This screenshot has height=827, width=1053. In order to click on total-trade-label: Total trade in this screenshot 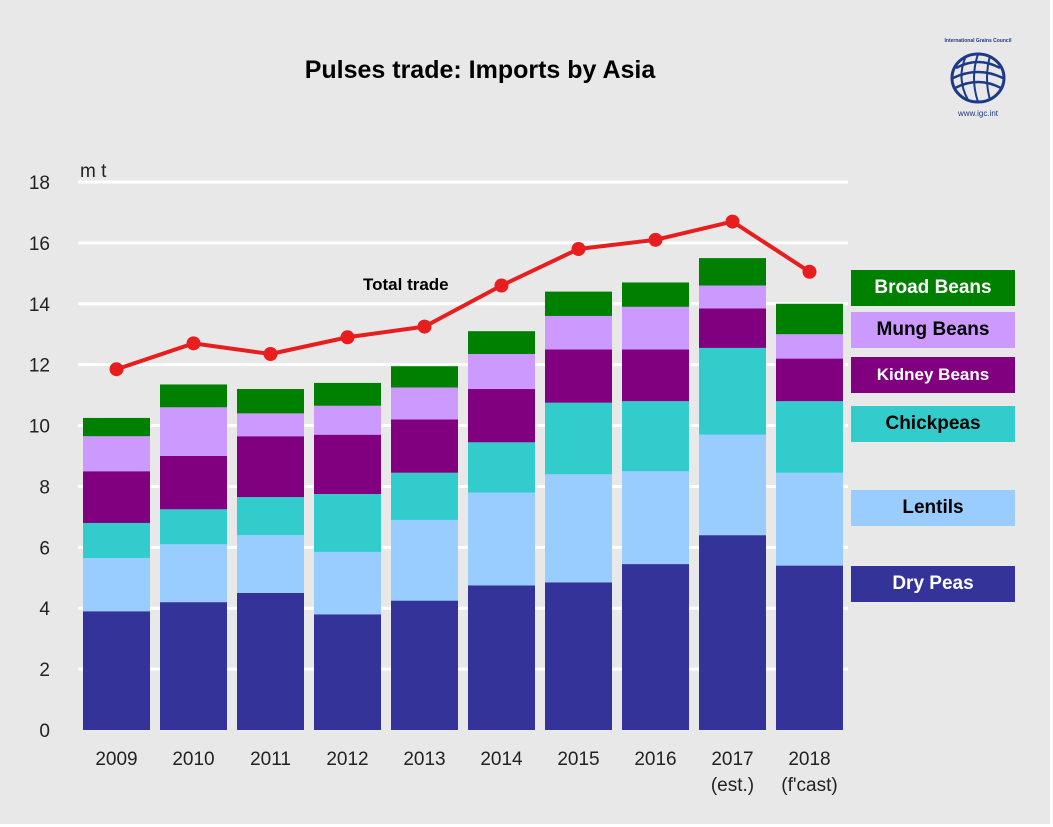, I will do `click(406, 284)`.